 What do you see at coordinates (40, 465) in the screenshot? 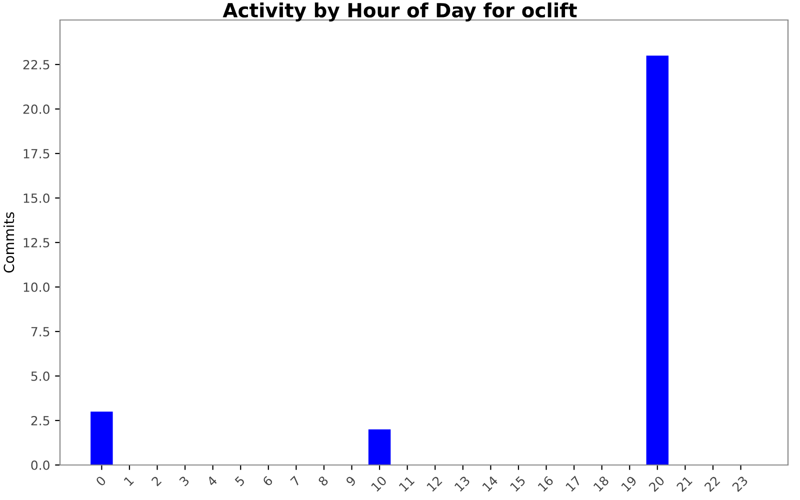
I see `y-tick-label: 0.0` at bounding box center [40, 465].